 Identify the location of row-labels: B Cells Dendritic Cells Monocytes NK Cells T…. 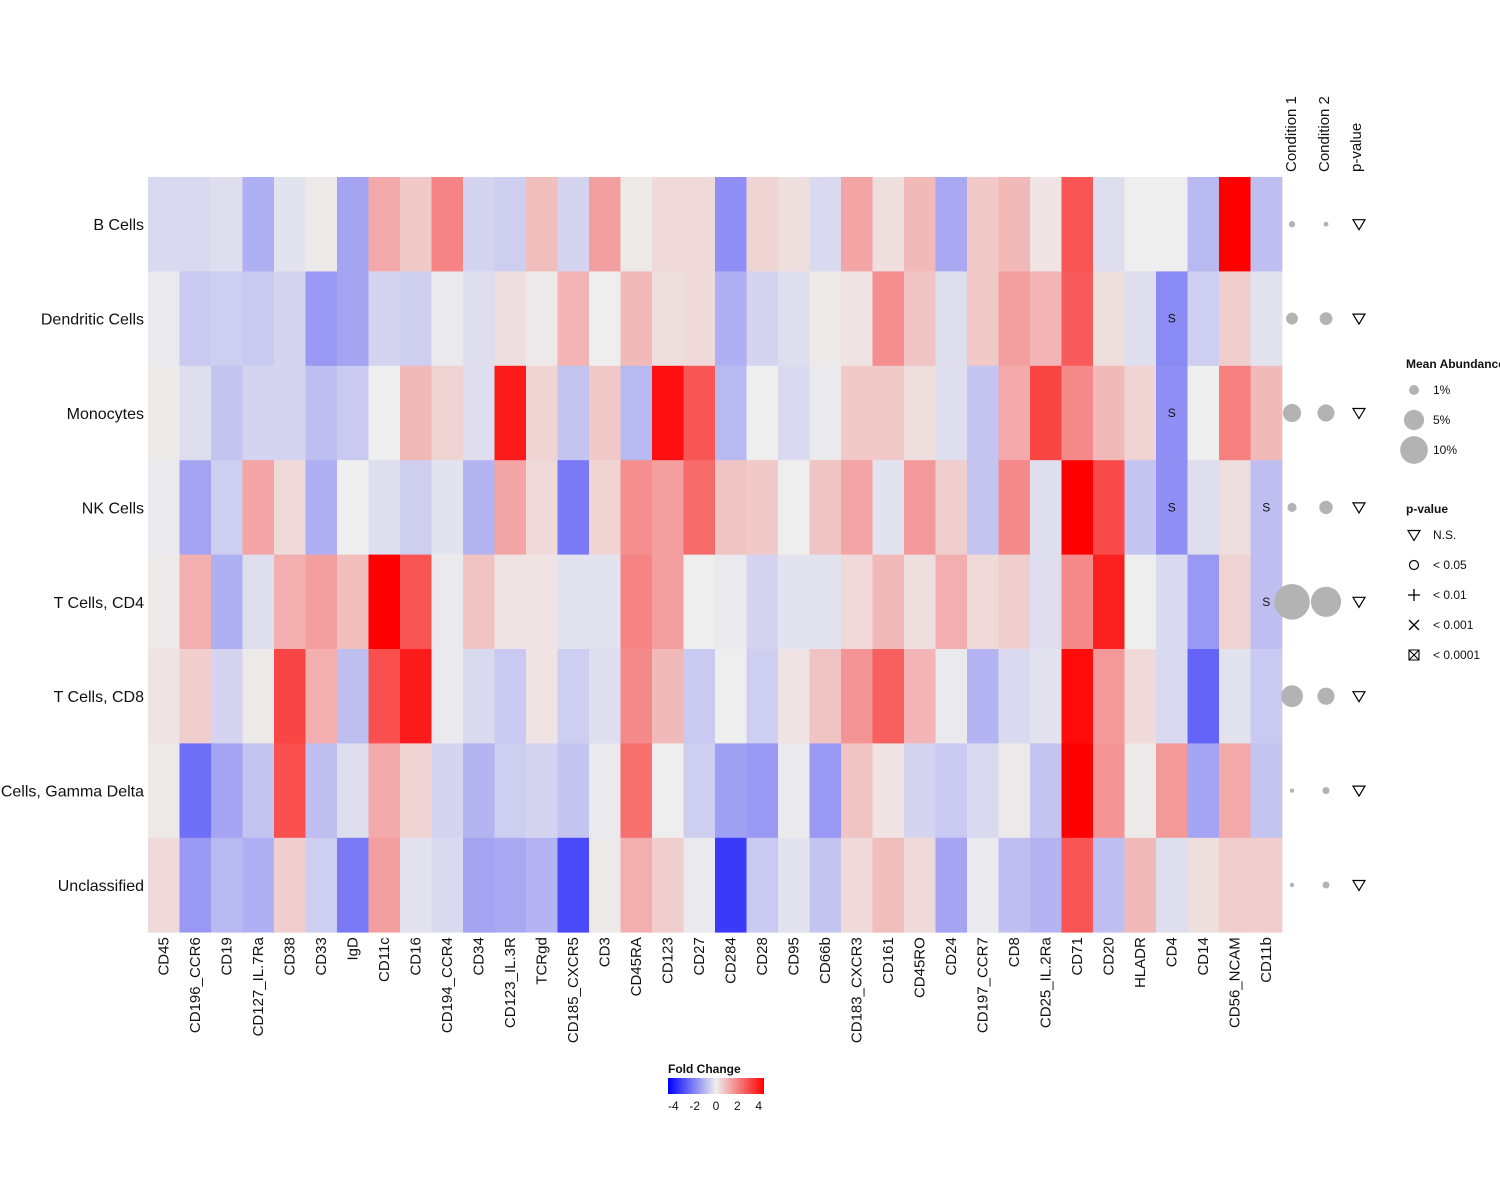
(72, 556).